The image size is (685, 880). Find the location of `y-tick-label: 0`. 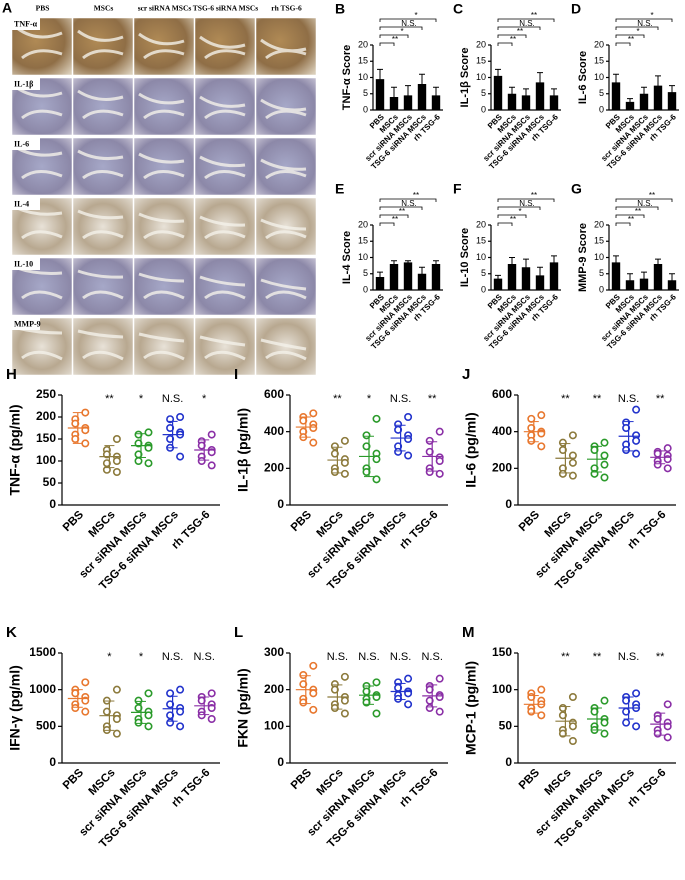

y-tick-label: 0 is located at coordinates (52, 762).